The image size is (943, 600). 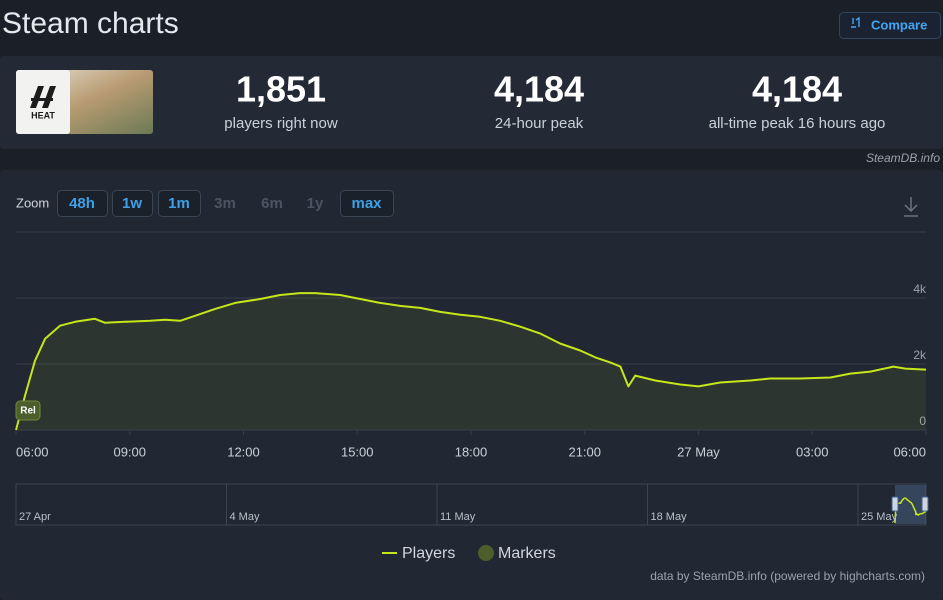 I want to click on navigator-label: 25 May, so click(x=879, y=517).